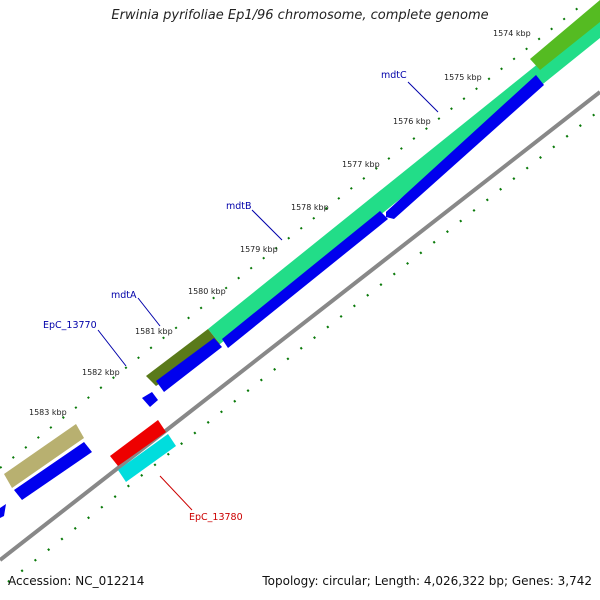  What do you see at coordinates (463, 77) in the screenshot?
I see `tick-label: 1575 kbp` at bounding box center [463, 77].